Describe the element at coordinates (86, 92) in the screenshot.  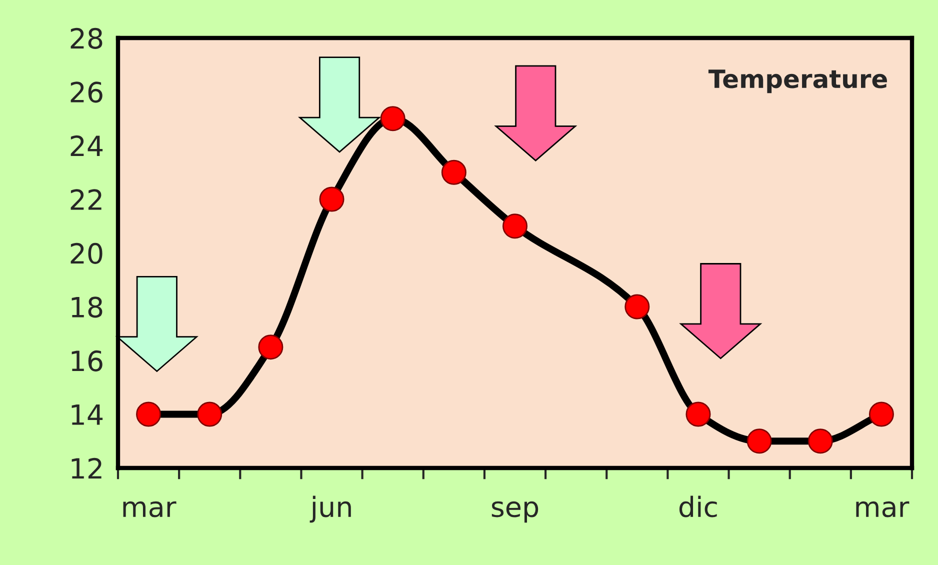
I see `y-tick-label: 26` at that location.